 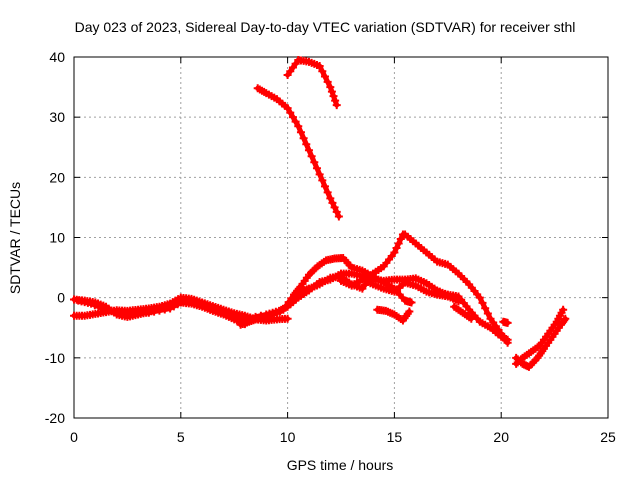 I want to click on y-tick-label: 10, so click(x=57, y=238).